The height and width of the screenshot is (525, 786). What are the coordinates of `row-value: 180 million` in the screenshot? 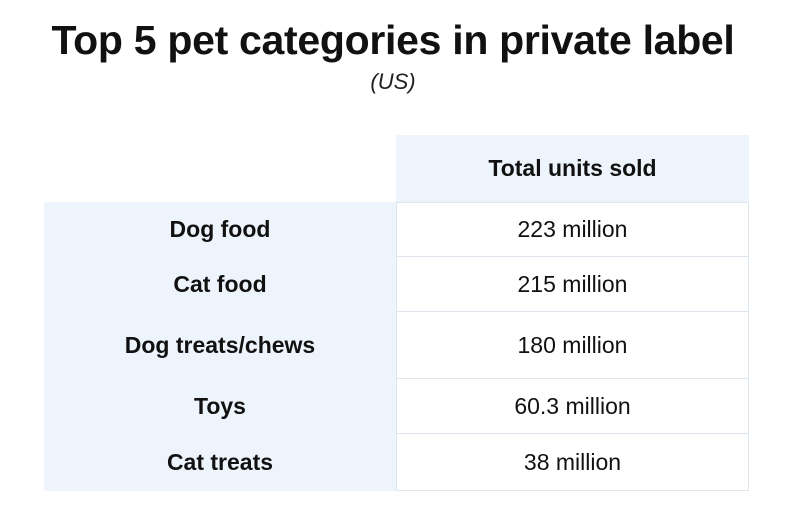 It's located at (572, 345).